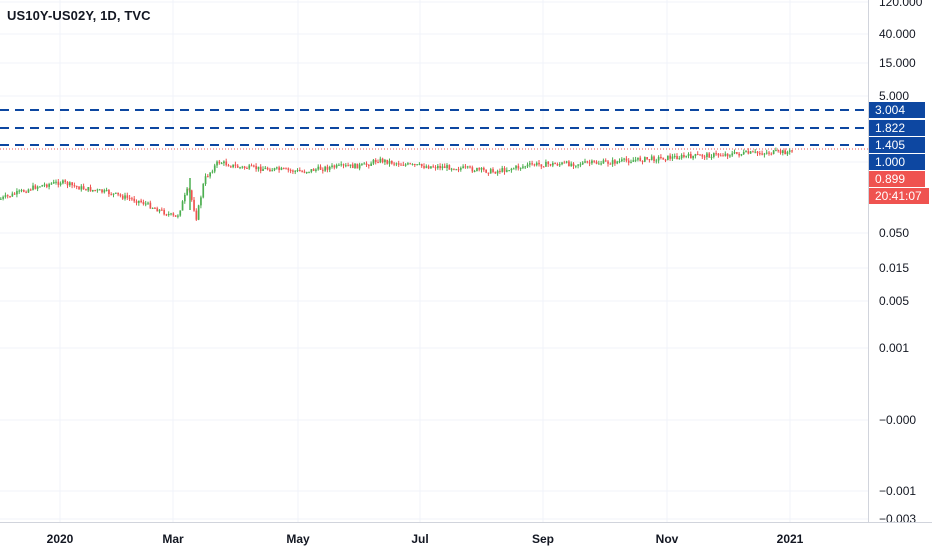  I want to click on y-tick-label: −0.001, so click(897, 491).